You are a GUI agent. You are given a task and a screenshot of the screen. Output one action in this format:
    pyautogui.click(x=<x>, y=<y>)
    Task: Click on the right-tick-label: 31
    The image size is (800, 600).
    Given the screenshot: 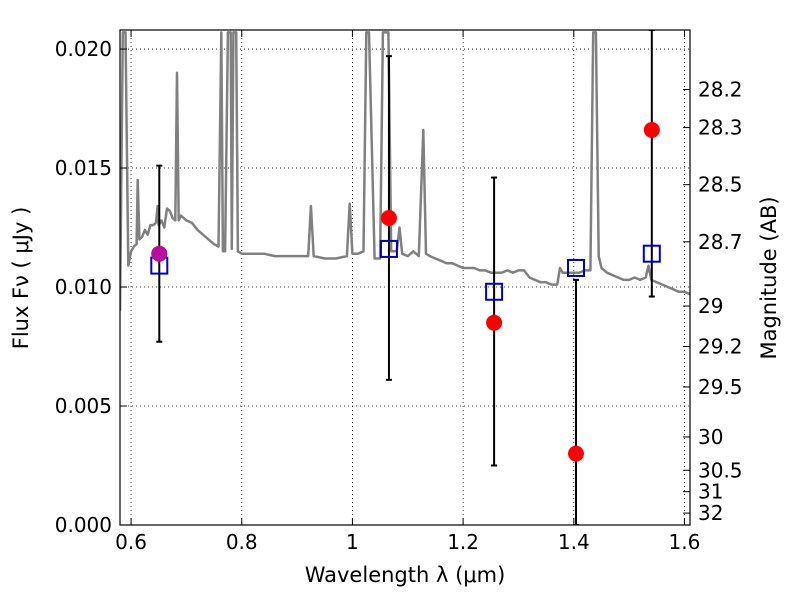 What is the action you would take?
    pyautogui.click(x=710, y=492)
    